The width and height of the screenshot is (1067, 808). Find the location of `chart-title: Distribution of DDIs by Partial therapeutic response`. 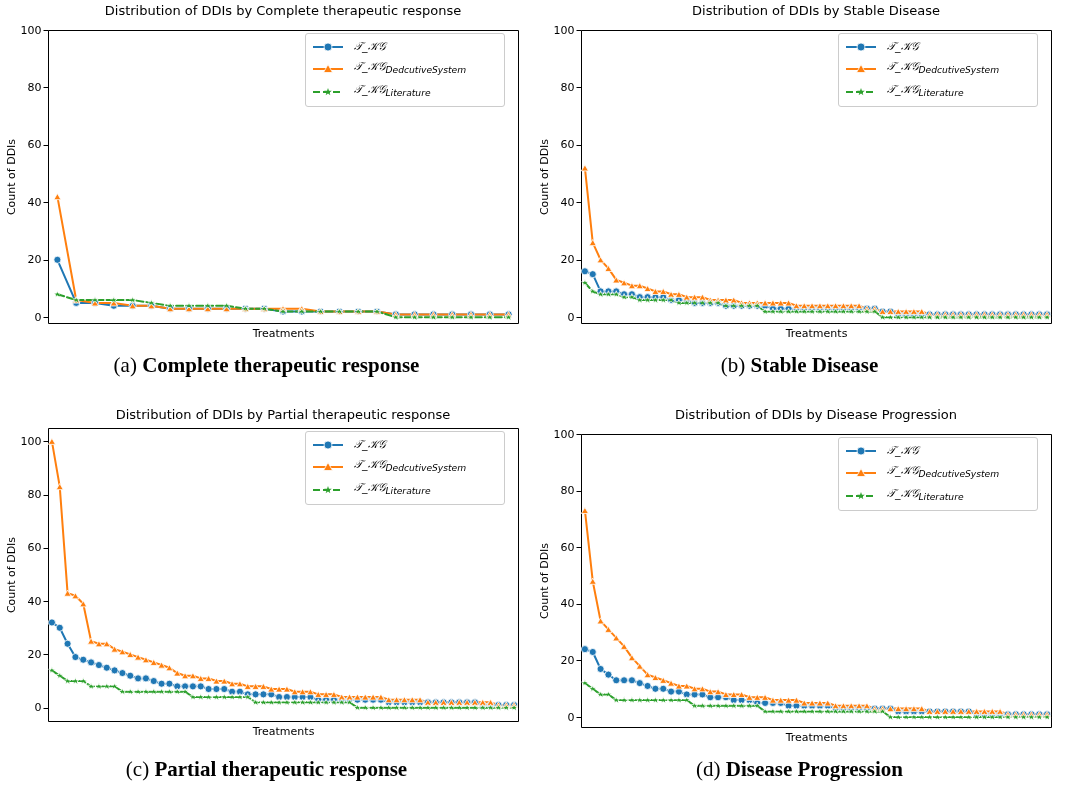

chart-title: Distribution of DDIs by Partial therapeutic response is located at coordinates (283, 414).